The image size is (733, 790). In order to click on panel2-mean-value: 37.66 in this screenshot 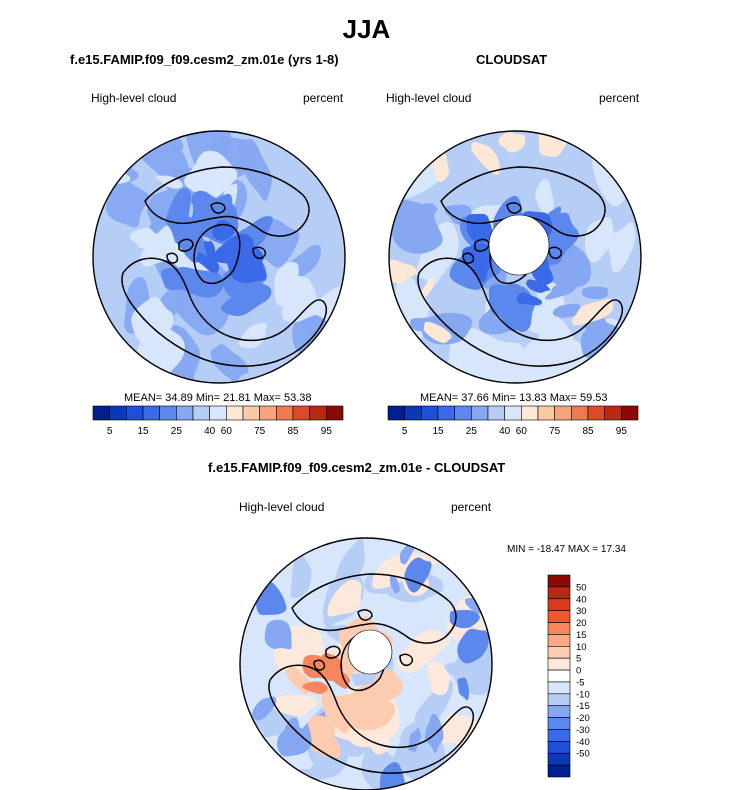, I will do `click(475, 398)`.